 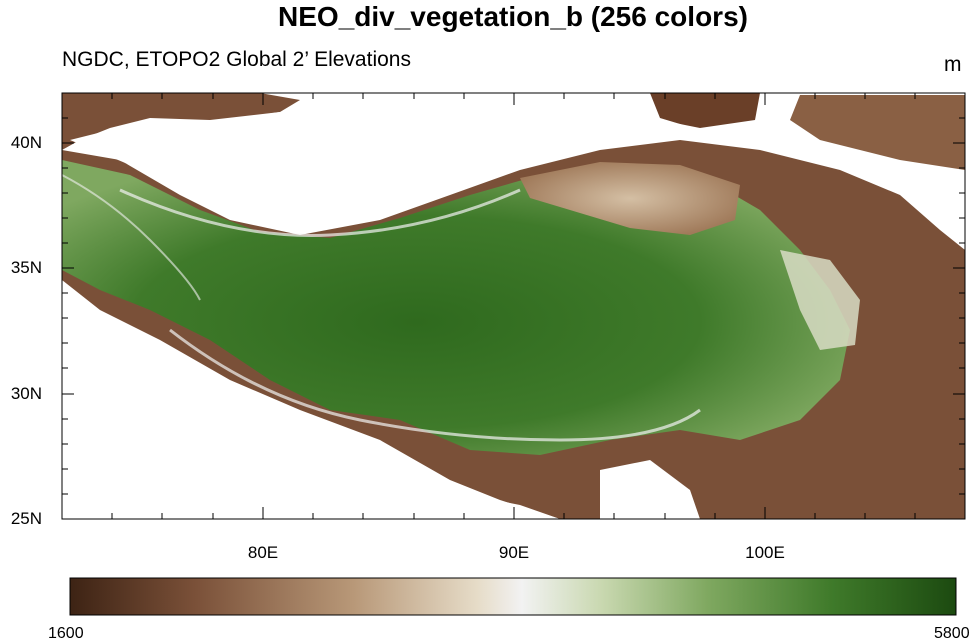 What do you see at coordinates (320, 212) in the screenshot?
I see `kunlun-ridge` at bounding box center [320, 212].